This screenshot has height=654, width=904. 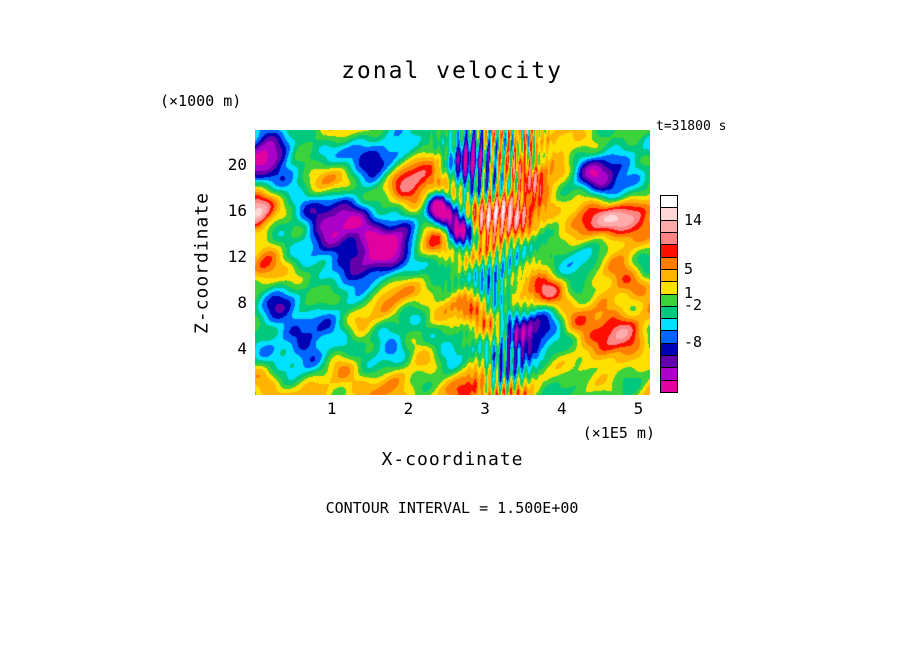 What do you see at coordinates (693, 305) in the screenshot?
I see `colorbar-label: -2` at bounding box center [693, 305].